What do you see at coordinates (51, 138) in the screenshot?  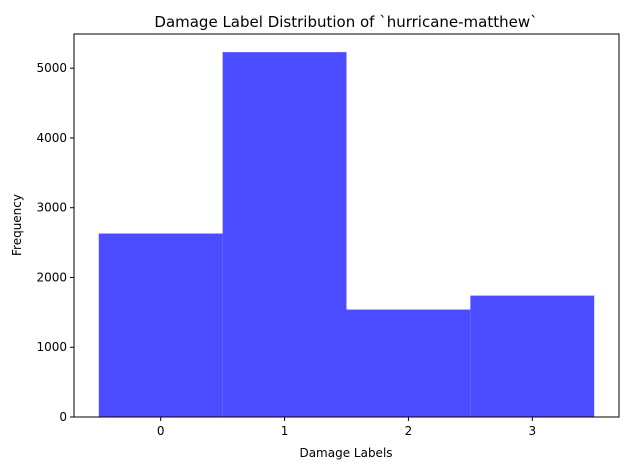 I see `y-tick-label: 4000` at bounding box center [51, 138].